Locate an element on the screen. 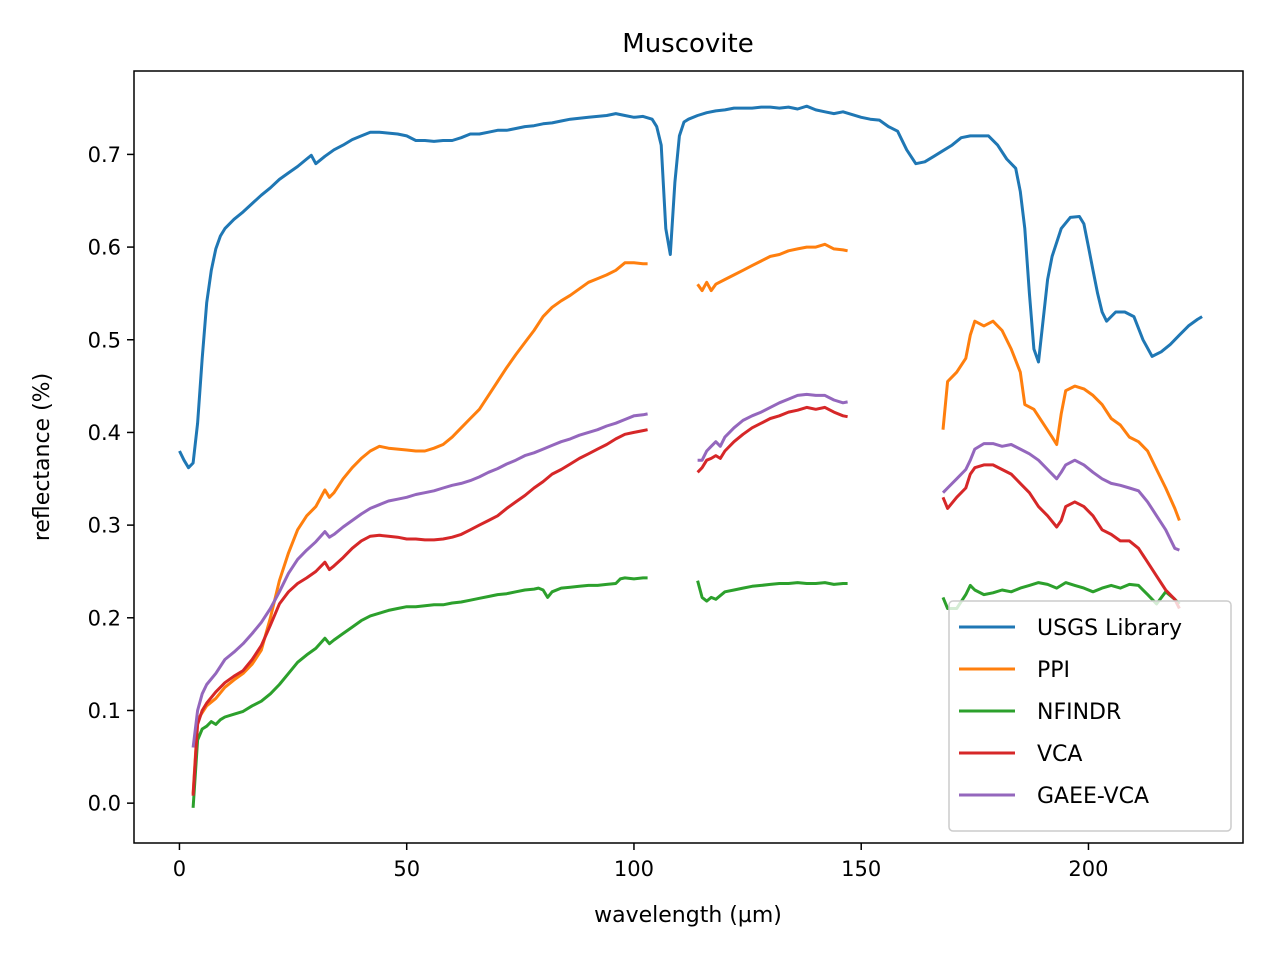 The image size is (1280, 960). legend-label: GAEE-VCA is located at coordinates (1093, 796).